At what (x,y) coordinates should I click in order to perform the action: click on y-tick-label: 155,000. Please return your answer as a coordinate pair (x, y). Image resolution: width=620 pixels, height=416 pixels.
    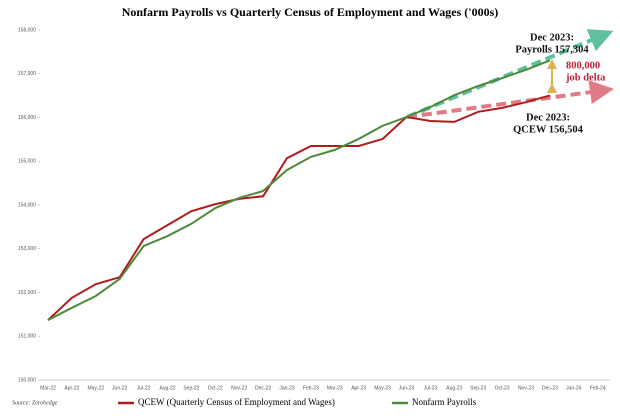
    Looking at the image, I should click on (27, 162).